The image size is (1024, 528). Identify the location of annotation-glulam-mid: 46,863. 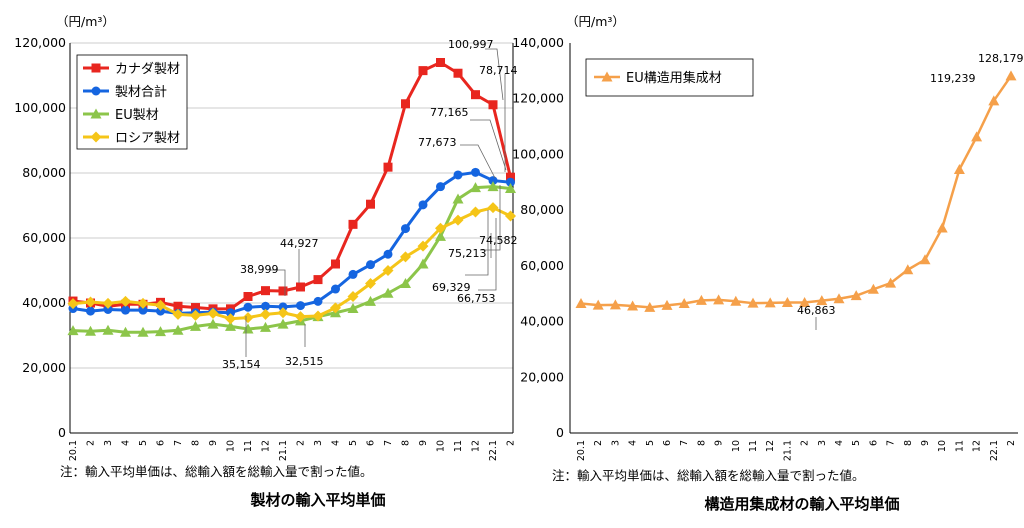
(816, 310).